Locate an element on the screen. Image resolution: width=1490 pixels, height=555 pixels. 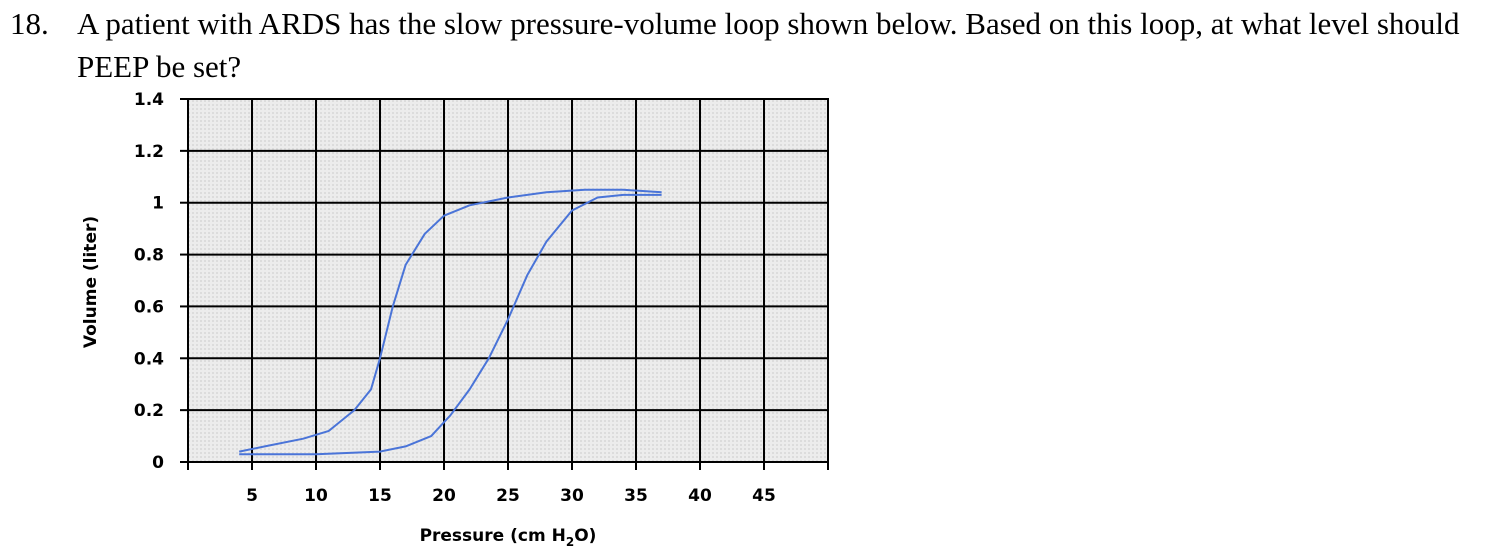
x-ticks: 5 10 15 20 25 30 35 40 45 is located at coordinates (508, 484).